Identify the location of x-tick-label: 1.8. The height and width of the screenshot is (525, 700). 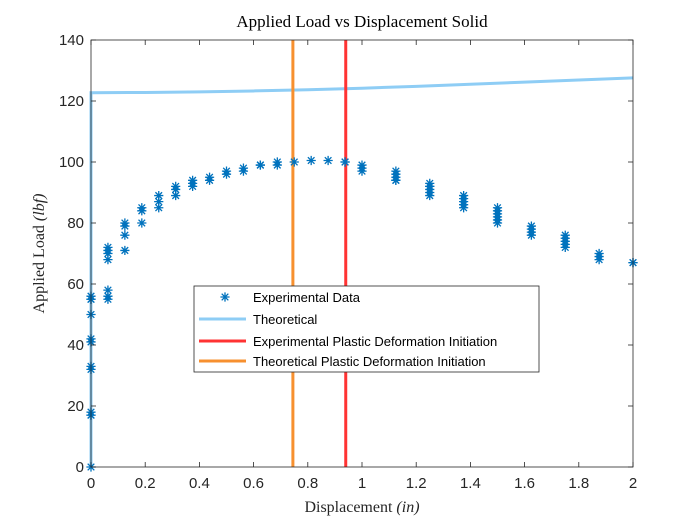
(578, 483).